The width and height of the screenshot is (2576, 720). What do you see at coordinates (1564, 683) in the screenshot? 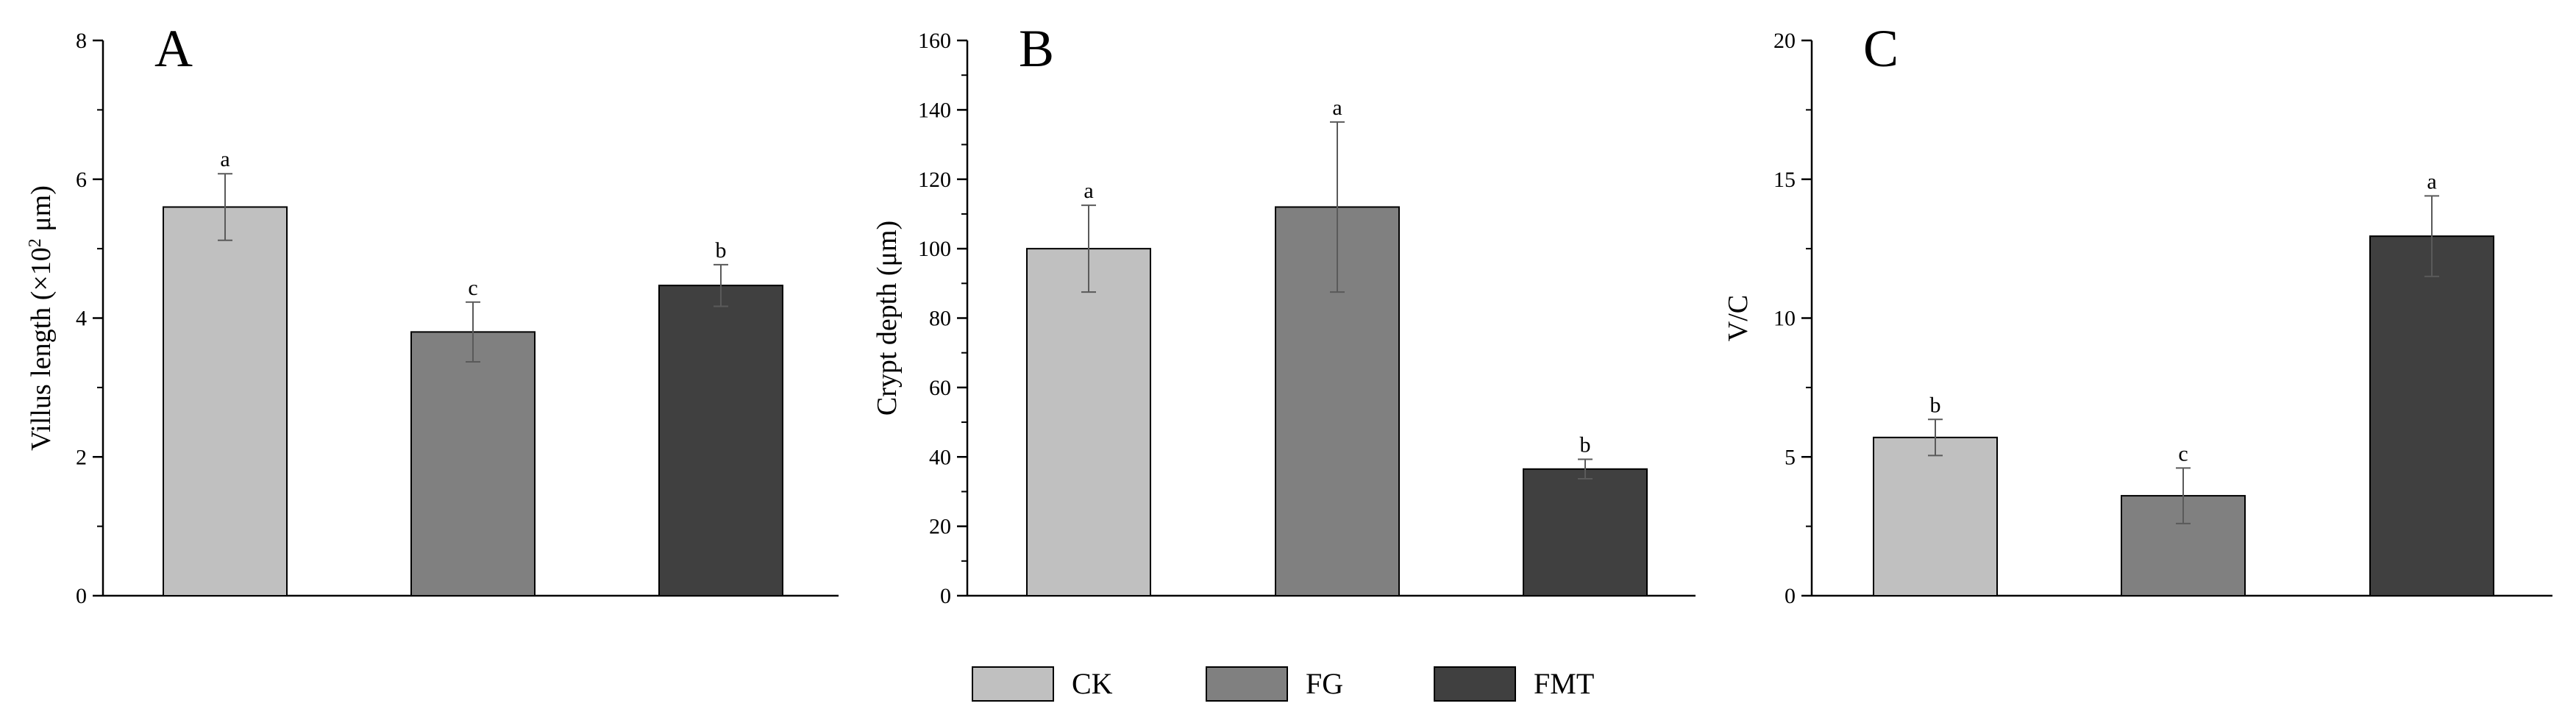
I see `legend-label: FMT` at bounding box center [1564, 683].